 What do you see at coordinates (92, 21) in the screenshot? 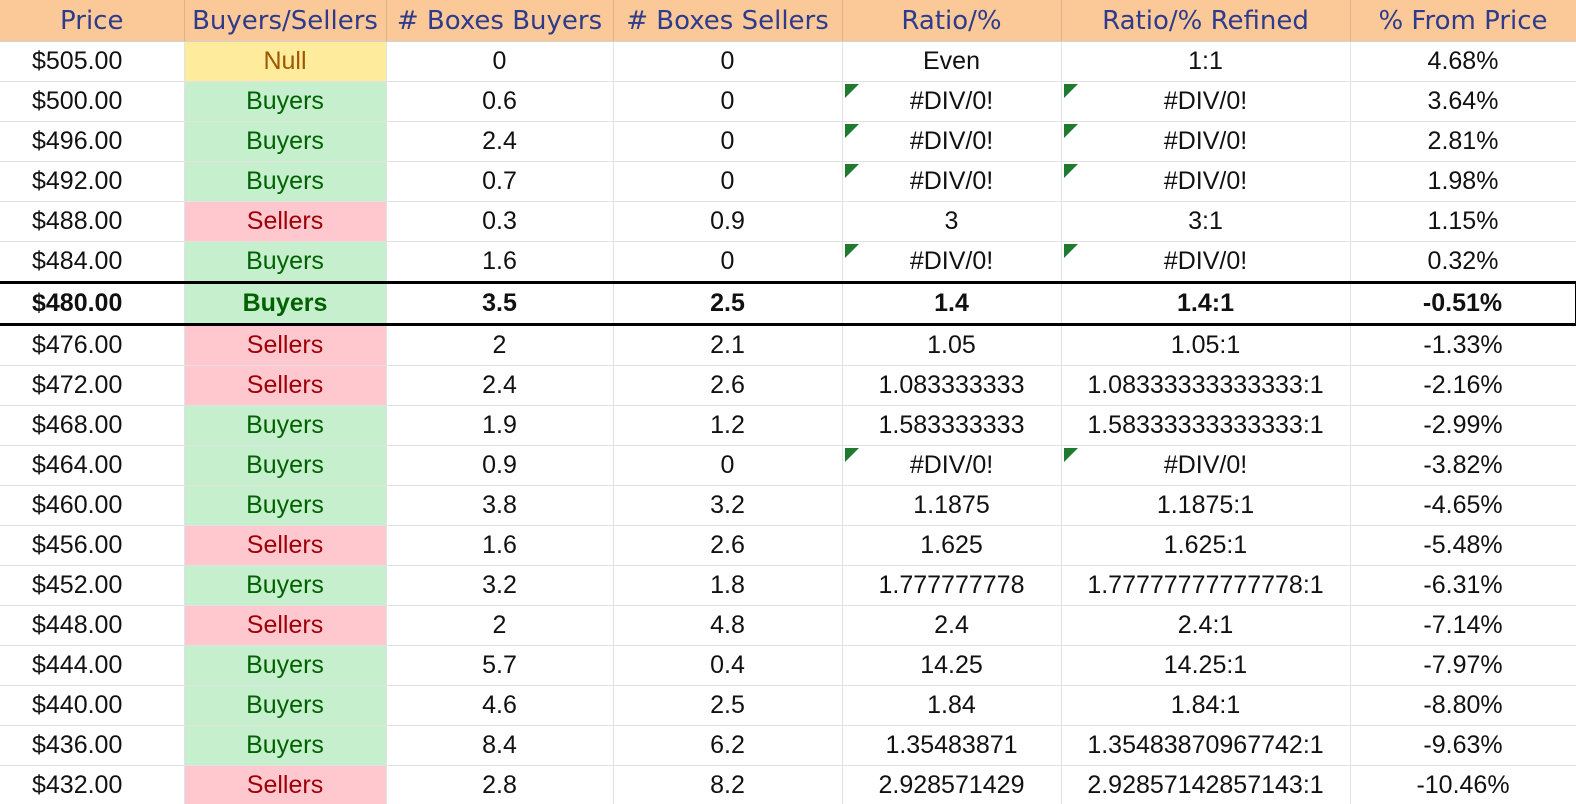
I see `header-price: Price` at bounding box center [92, 21].